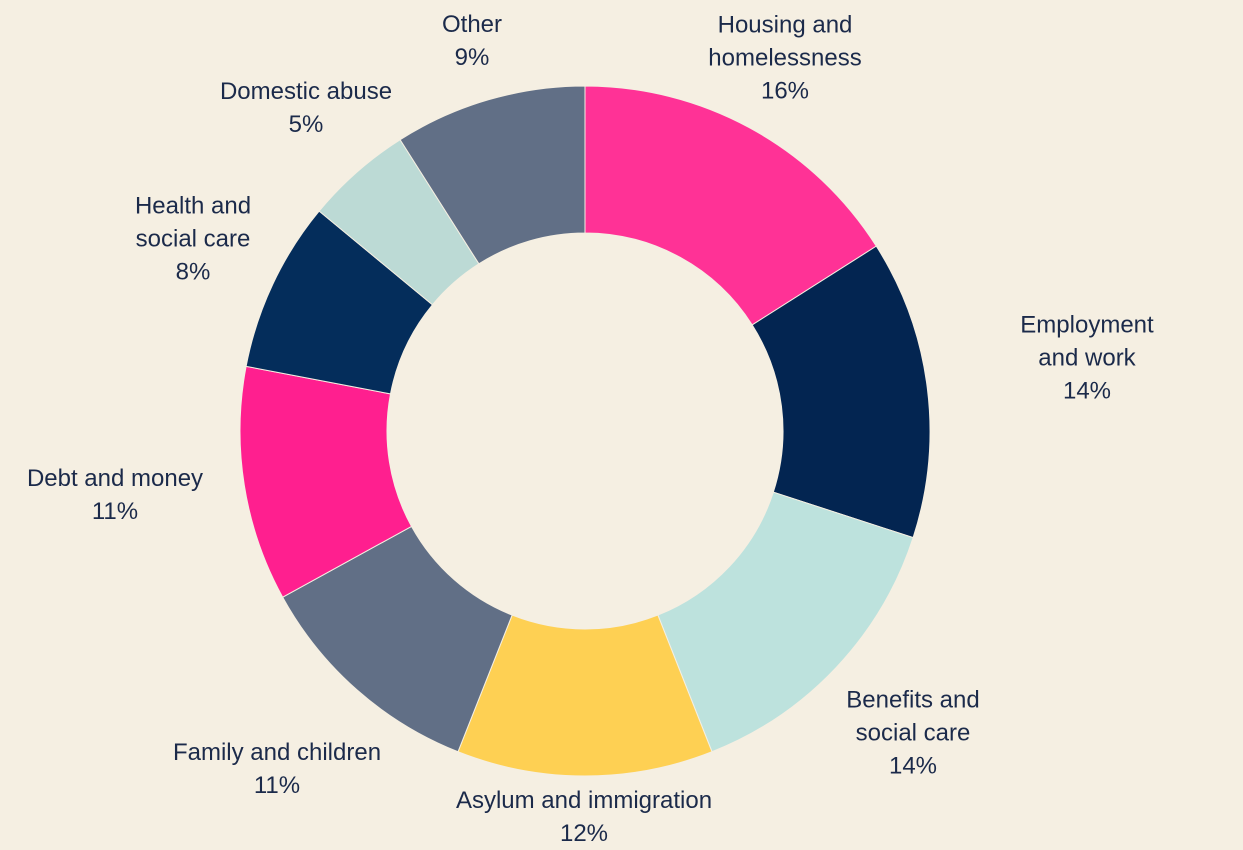 The width and height of the screenshot is (1243, 850). What do you see at coordinates (730, 205) in the screenshot?
I see `slice-housing-and-homelessness` at bounding box center [730, 205].